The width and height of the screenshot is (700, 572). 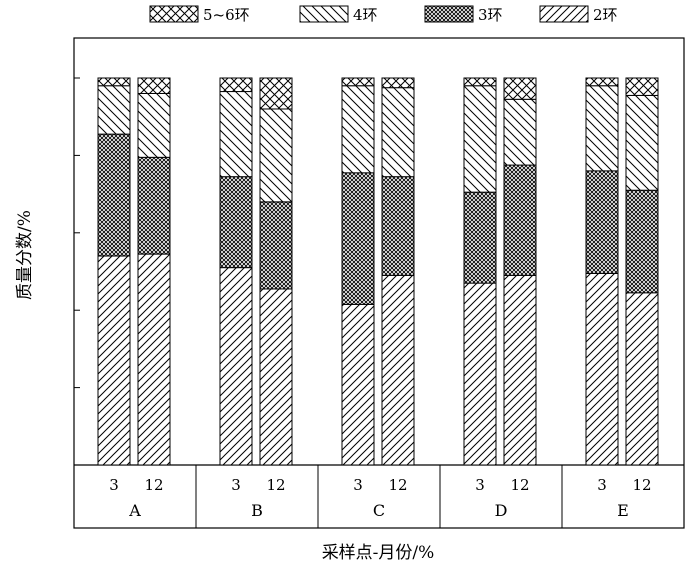 What do you see at coordinates (501, 510) in the screenshot?
I see `group-label: D` at bounding box center [501, 510].